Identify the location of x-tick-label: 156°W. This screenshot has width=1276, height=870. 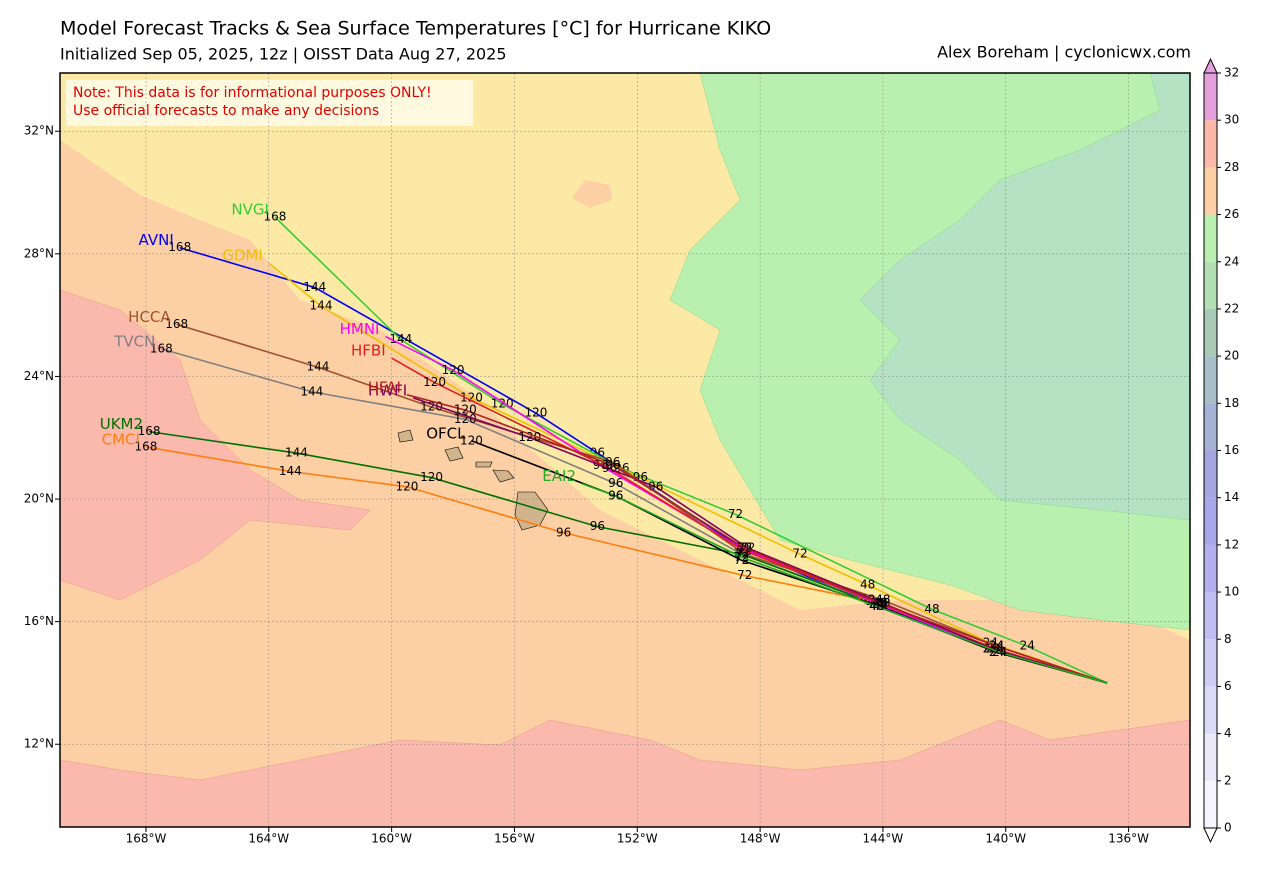
(514, 839).